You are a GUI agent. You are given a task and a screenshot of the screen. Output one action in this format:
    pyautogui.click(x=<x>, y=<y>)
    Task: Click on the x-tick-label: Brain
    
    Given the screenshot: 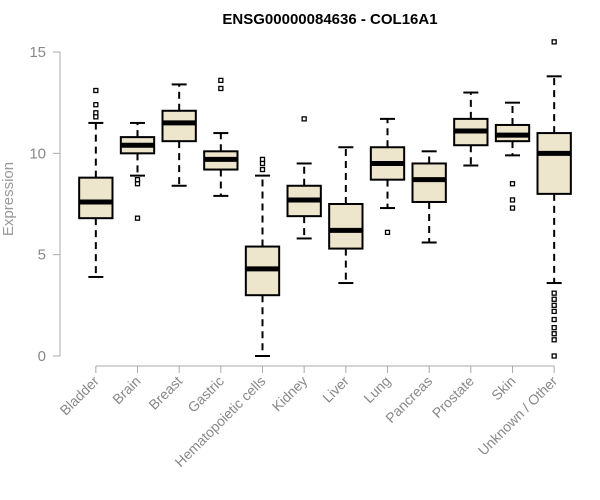 What is the action you would take?
    pyautogui.click(x=126, y=390)
    